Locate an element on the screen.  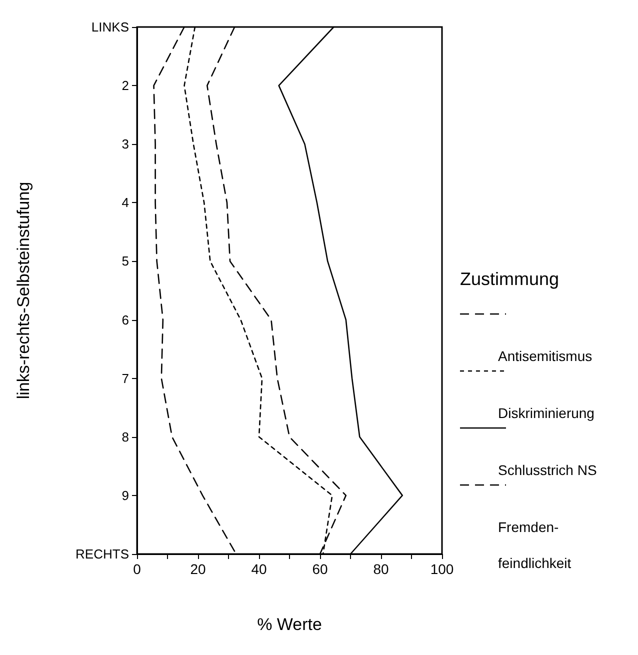
y-tick-label: LINKS is located at coordinates (110, 27).